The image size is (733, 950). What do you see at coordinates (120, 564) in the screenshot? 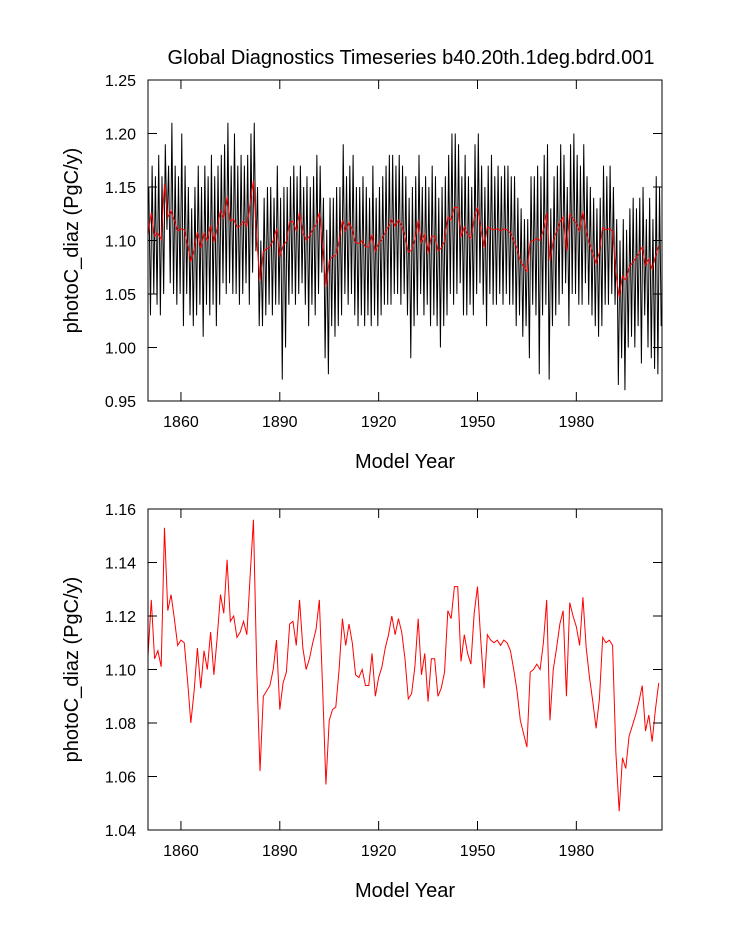
I see `y-tick-label: 1.14` at bounding box center [120, 564].